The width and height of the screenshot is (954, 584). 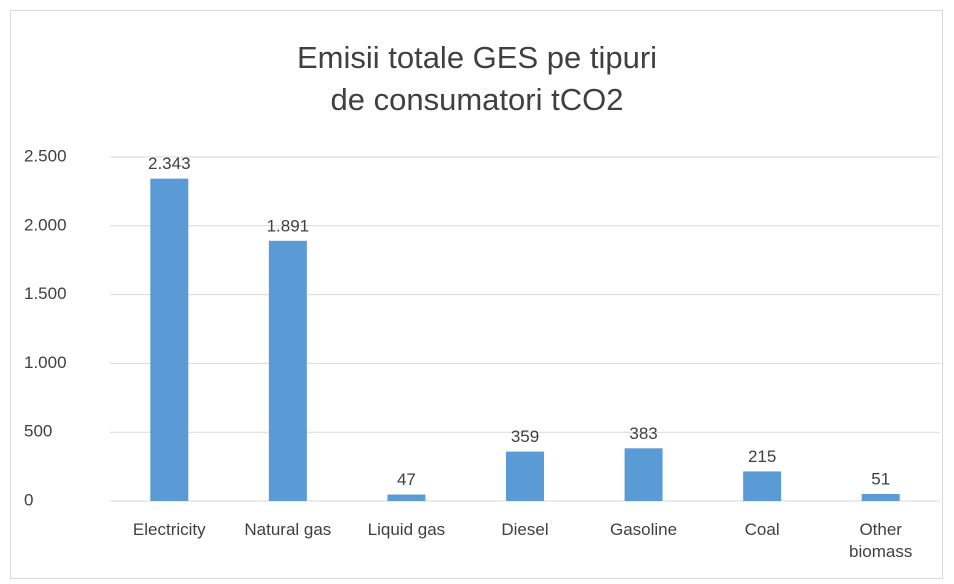 What do you see at coordinates (477, 99) in the screenshot?
I see `chart-title: de consumatori tCO2` at bounding box center [477, 99].